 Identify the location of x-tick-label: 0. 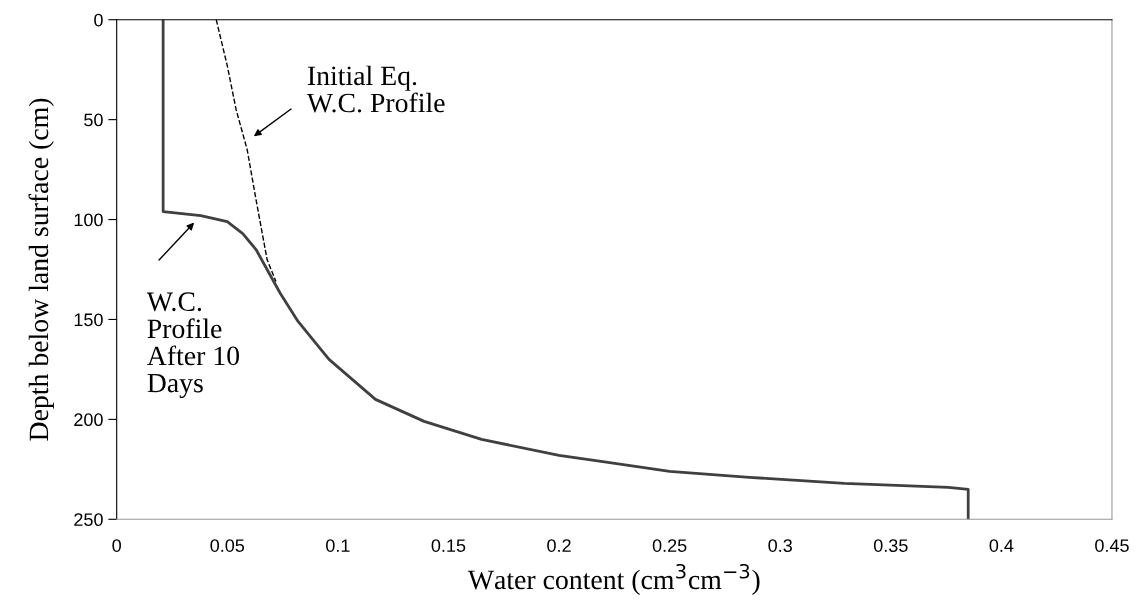
(116, 545).